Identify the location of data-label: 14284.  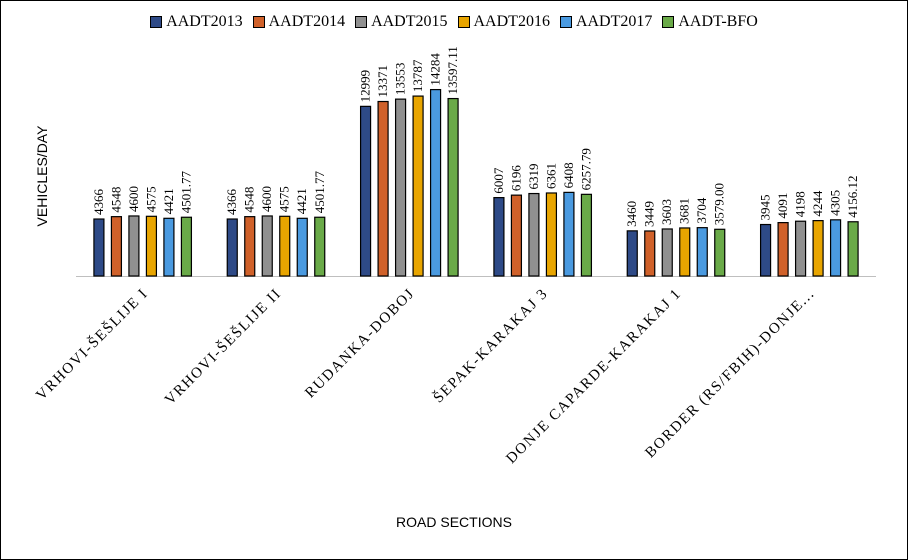
(435, 69).